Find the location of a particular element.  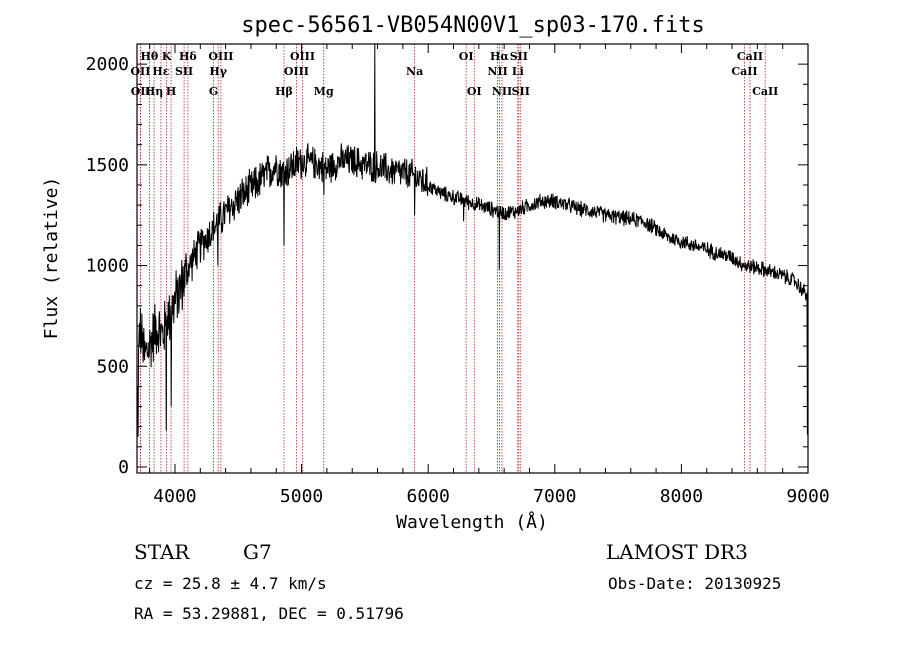

line-label: Hη is located at coordinates (154, 91).